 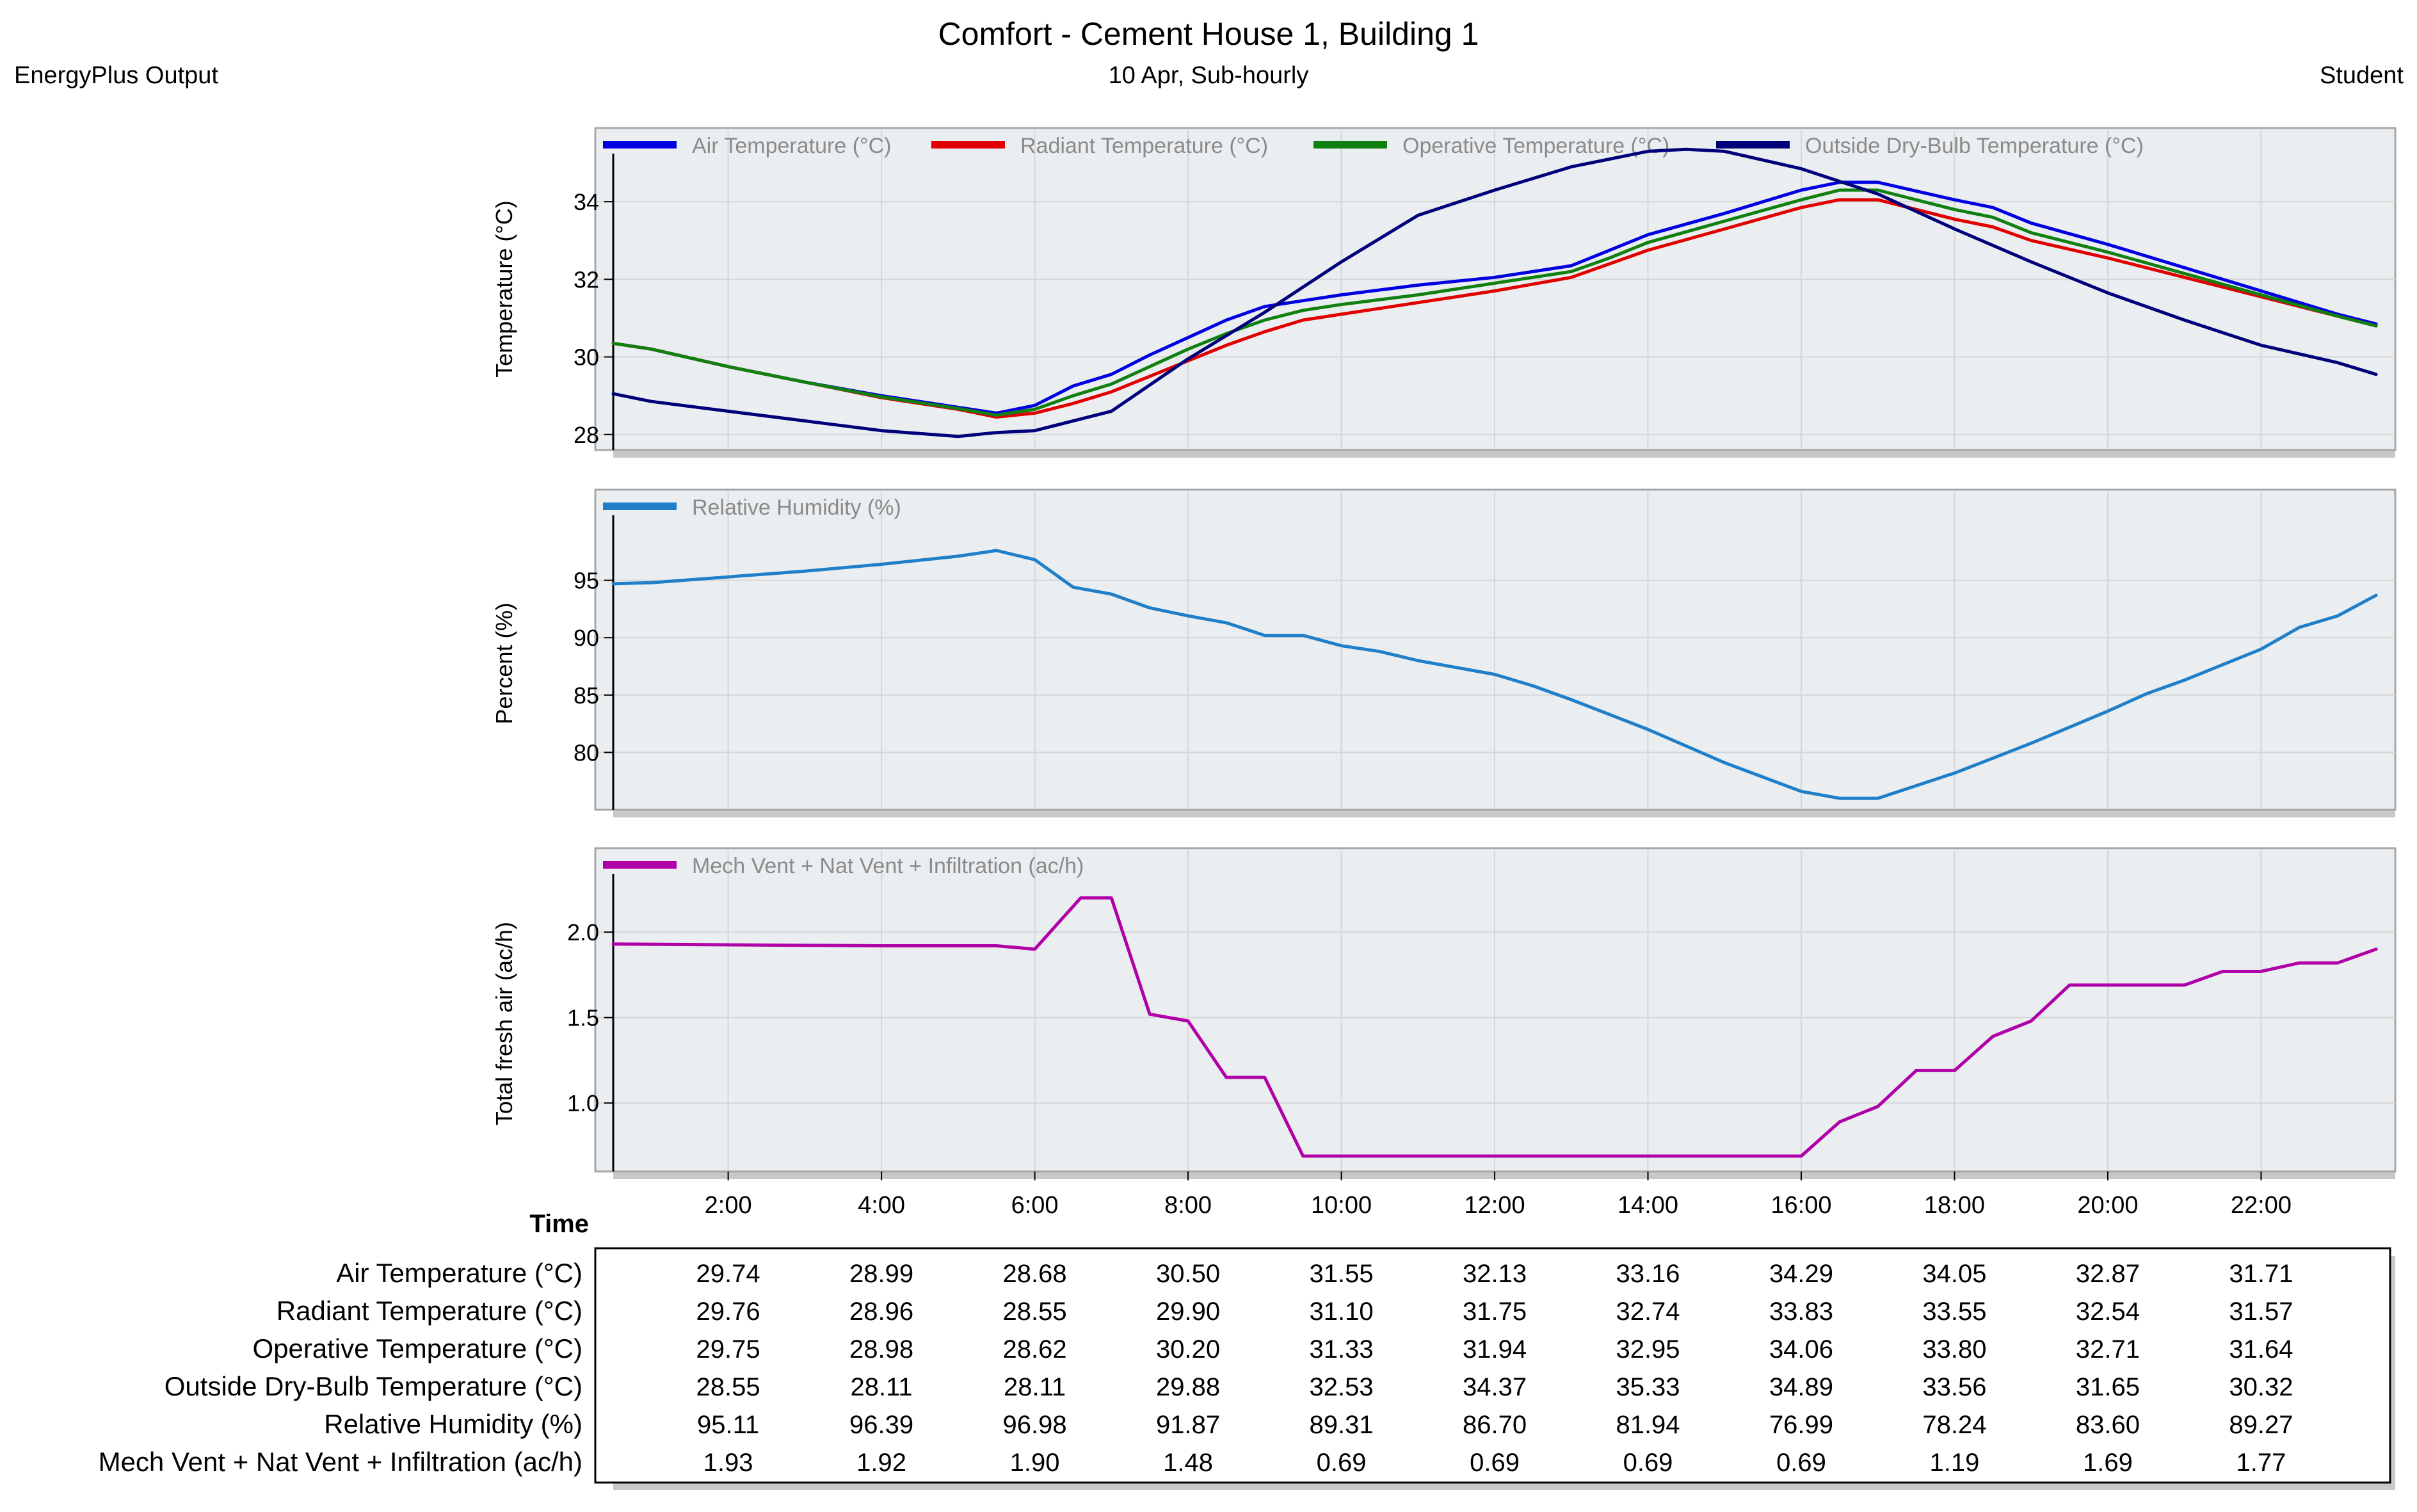 I want to click on table-cell-3-1: 28.11, so click(x=882, y=1387).